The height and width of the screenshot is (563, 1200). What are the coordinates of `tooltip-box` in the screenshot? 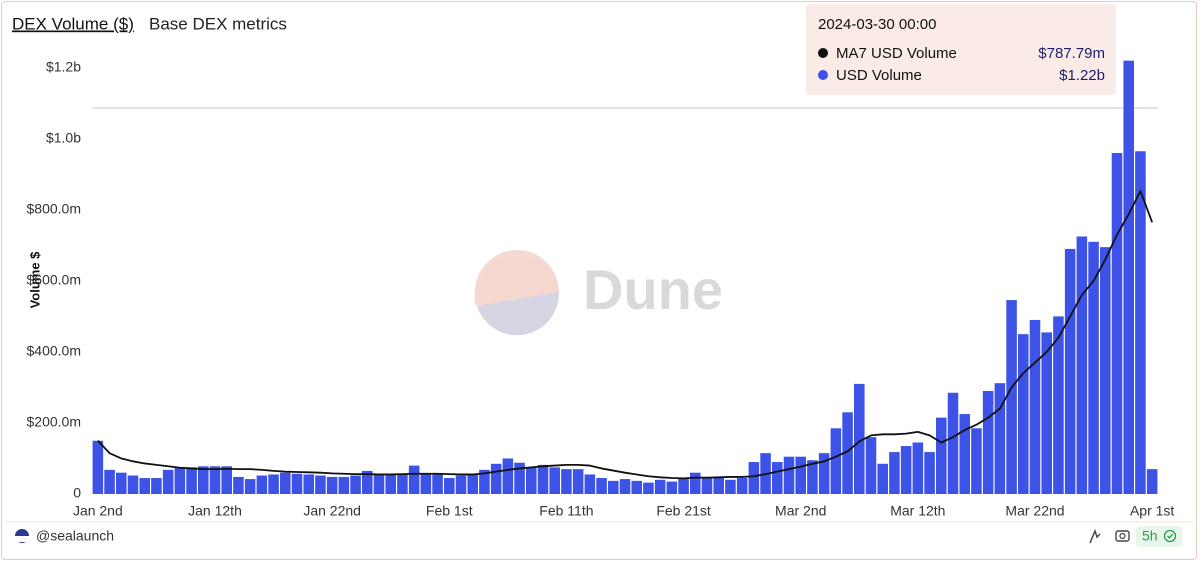 It's located at (961, 49).